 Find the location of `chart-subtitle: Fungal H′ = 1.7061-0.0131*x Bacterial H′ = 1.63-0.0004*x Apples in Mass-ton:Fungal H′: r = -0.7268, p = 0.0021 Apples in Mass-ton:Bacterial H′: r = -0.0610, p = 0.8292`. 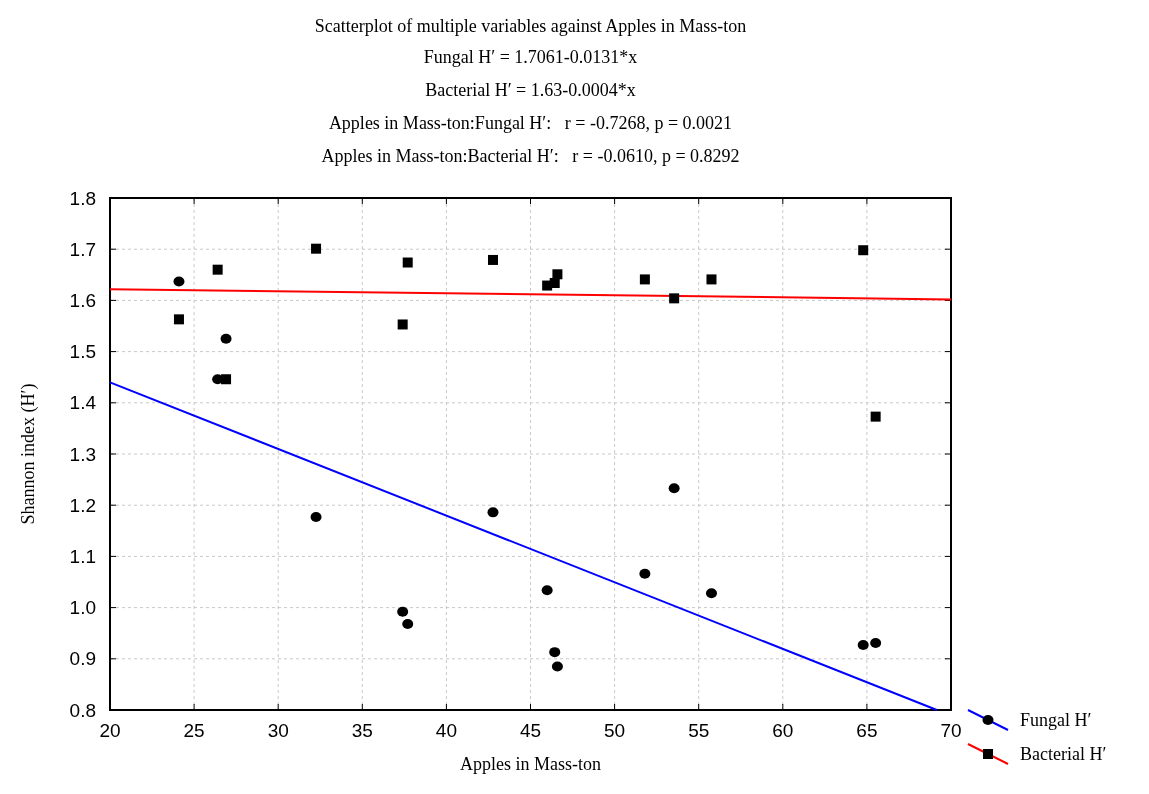

chart-subtitle: Fungal H′ = 1.7061-0.0131*x Bacterial H′ = 1.63-0.0004*x Apples in Mass-ton:Fungal H′: r = -0.7268, p = 0.0021 Apples in Mass-ton:Bacterial H′: r = -0.0610, p = 0.8292 is located at coordinates (530, 106).